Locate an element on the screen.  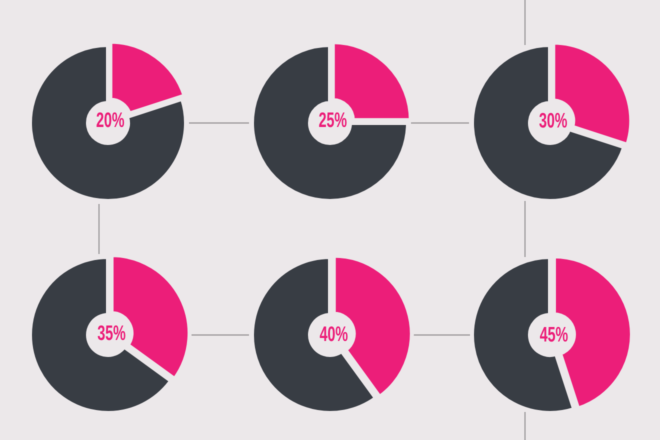
data-label: 40% is located at coordinates (341, 334).